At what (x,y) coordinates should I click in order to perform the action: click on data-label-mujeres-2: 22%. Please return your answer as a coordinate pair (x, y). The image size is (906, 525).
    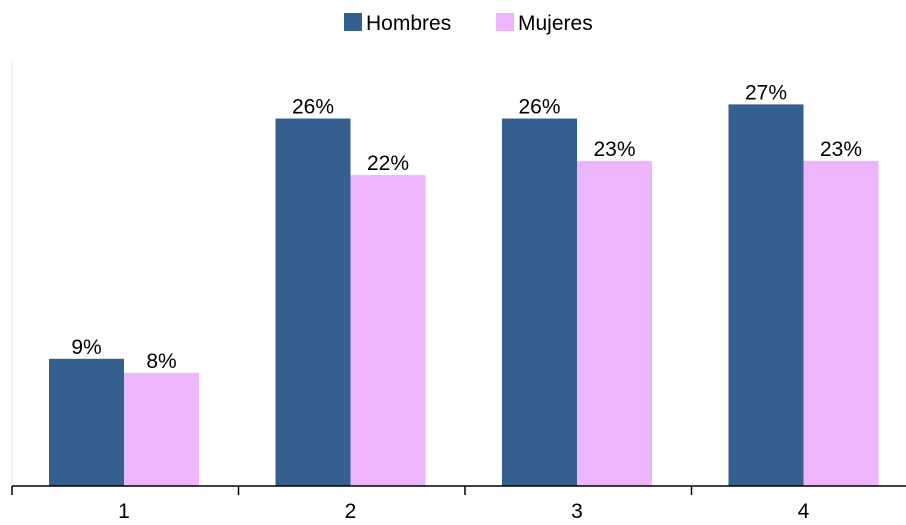
    Looking at the image, I should click on (388, 163).